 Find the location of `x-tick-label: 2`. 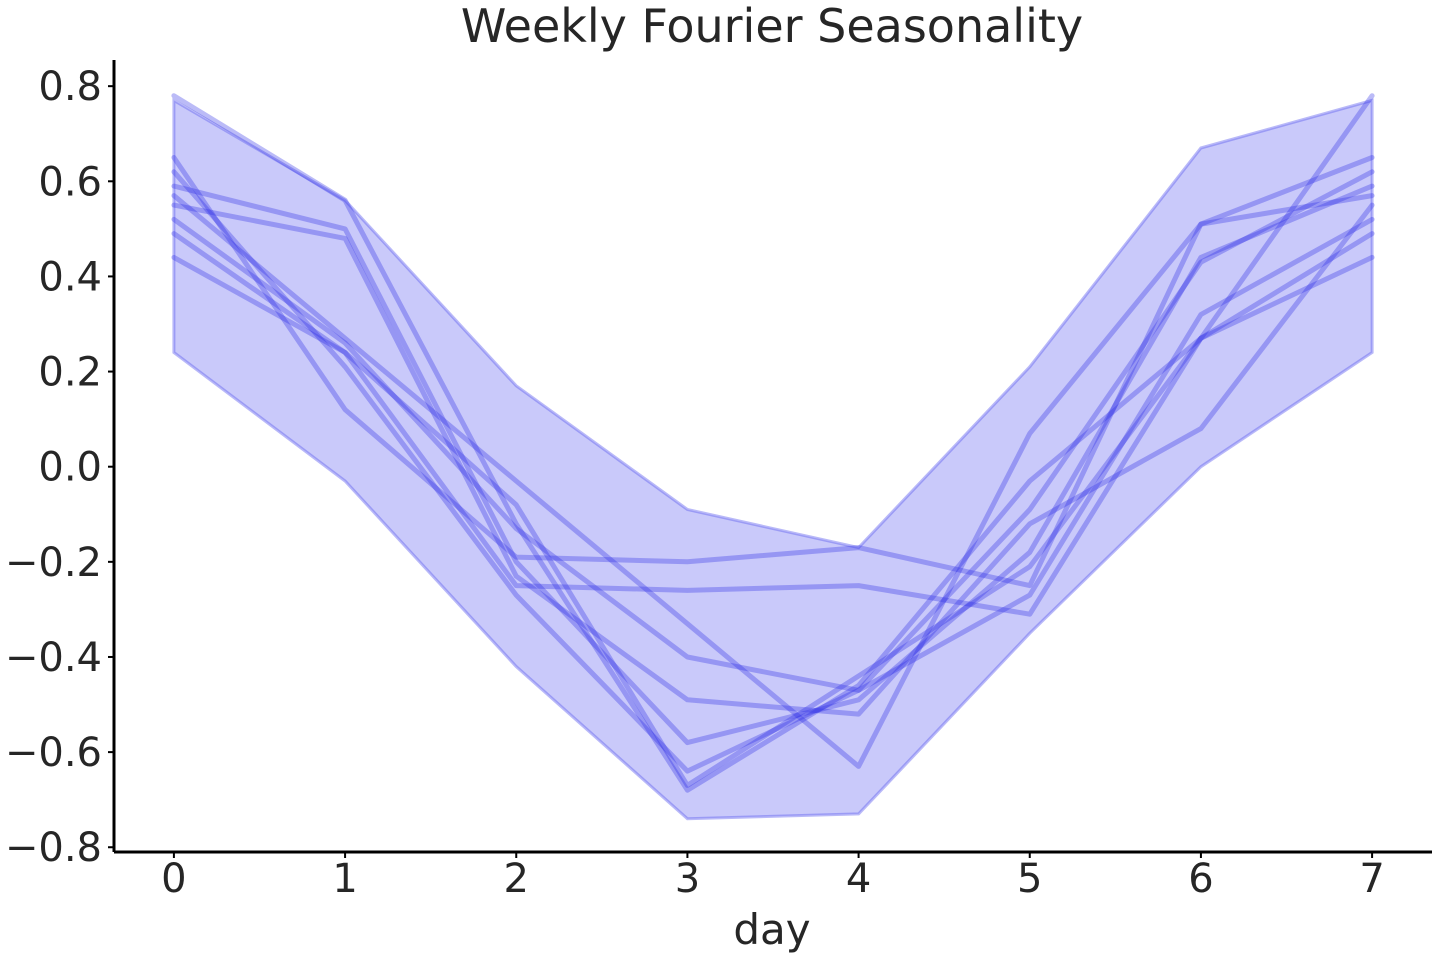

x-tick-label: 2 is located at coordinates (516, 879).